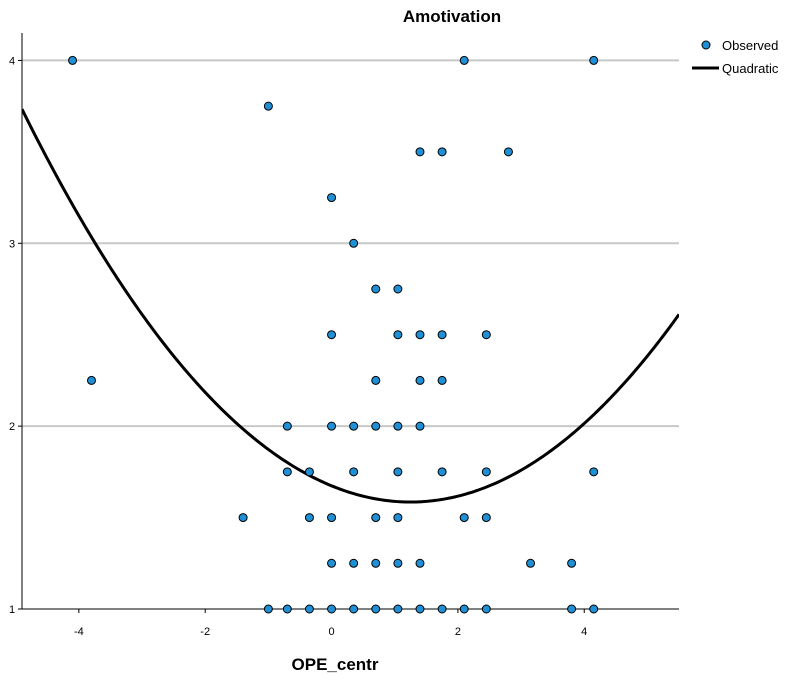 The height and width of the screenshot is (688, 790). I want to click on y-tick-label-3: 4, so click(12, 61).